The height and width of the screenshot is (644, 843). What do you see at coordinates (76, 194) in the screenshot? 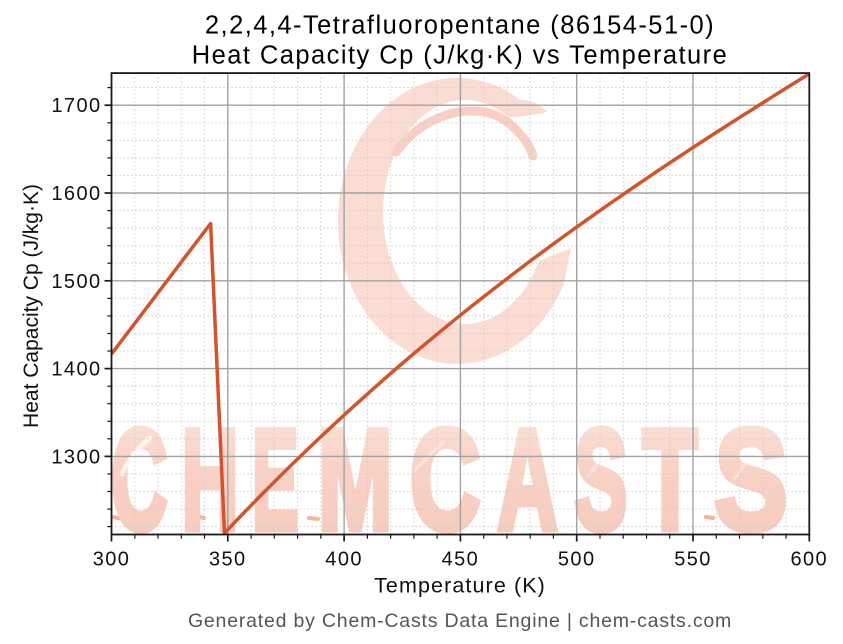
I see `svg-text: 1600` at bounding box center [76, 194].